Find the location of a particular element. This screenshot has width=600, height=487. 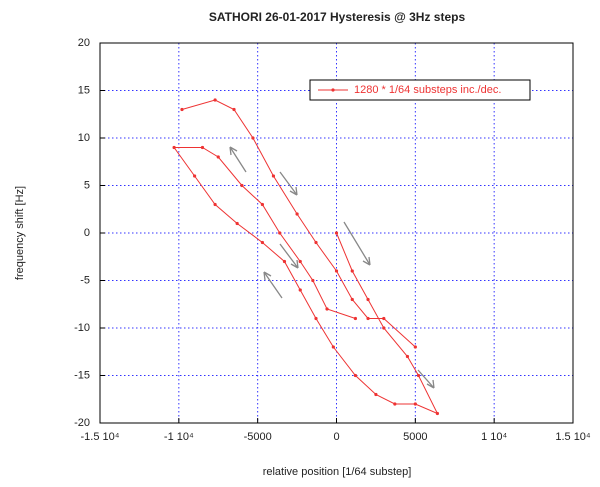

x-tick-label: -5000 is located at coordinates (258, 437).